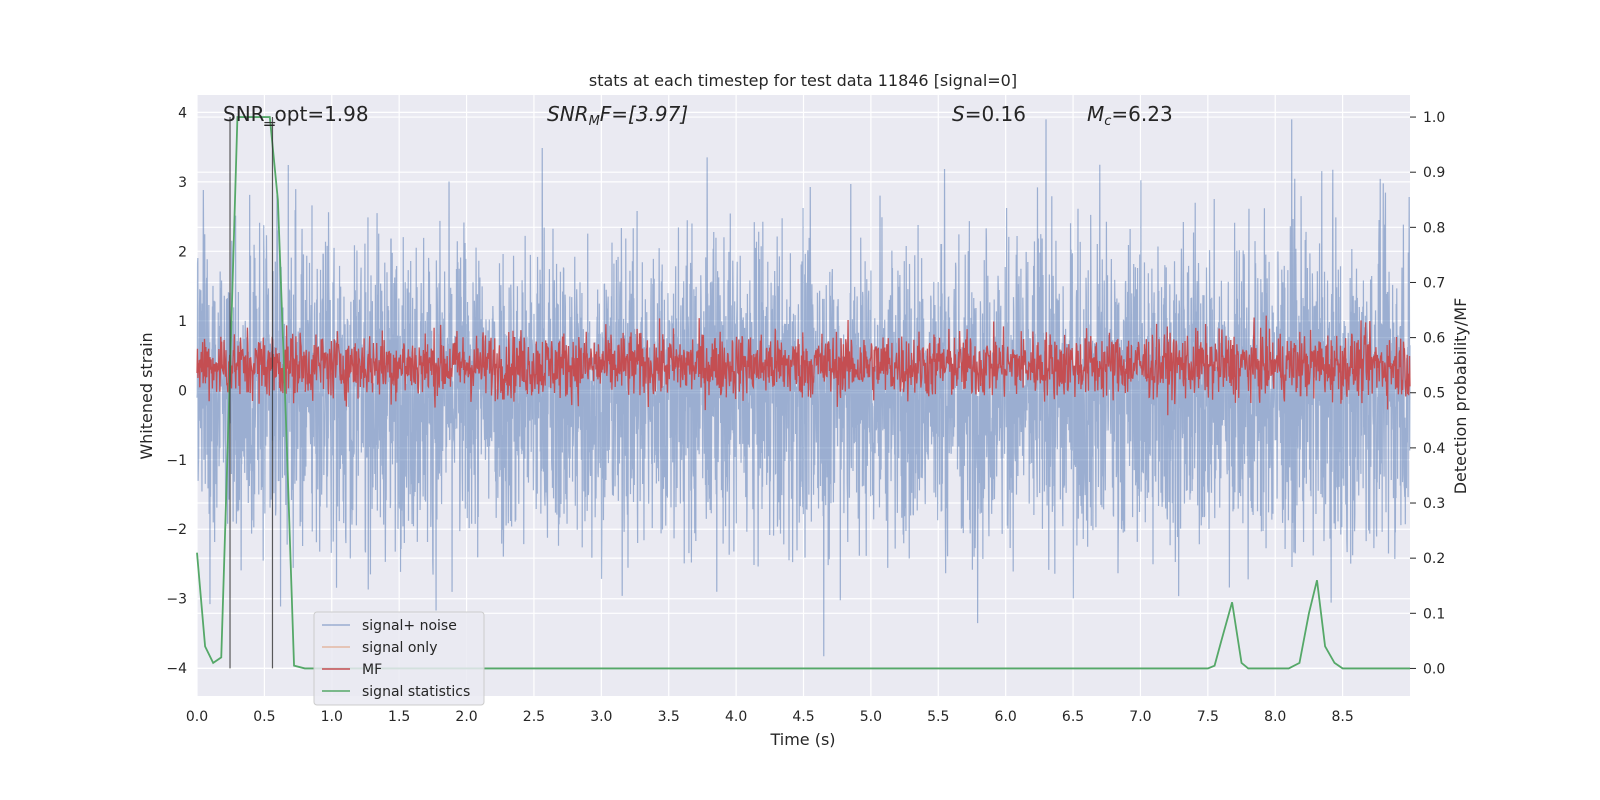  I want to click on y2-tick-label: 1.0, so click(1434, 118).